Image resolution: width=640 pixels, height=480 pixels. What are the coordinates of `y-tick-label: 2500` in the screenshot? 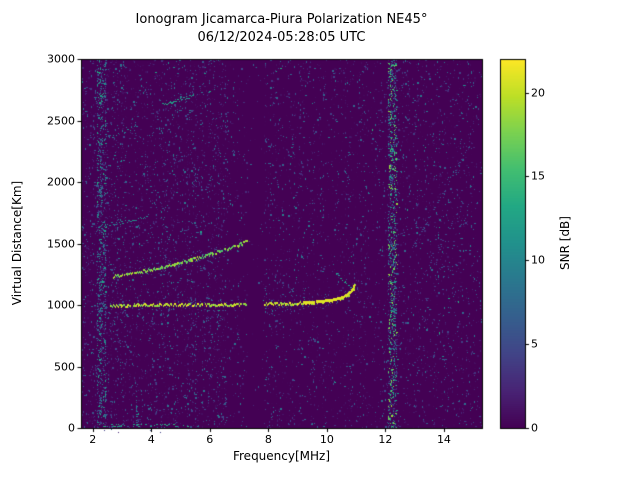 It's located at (61, 120).